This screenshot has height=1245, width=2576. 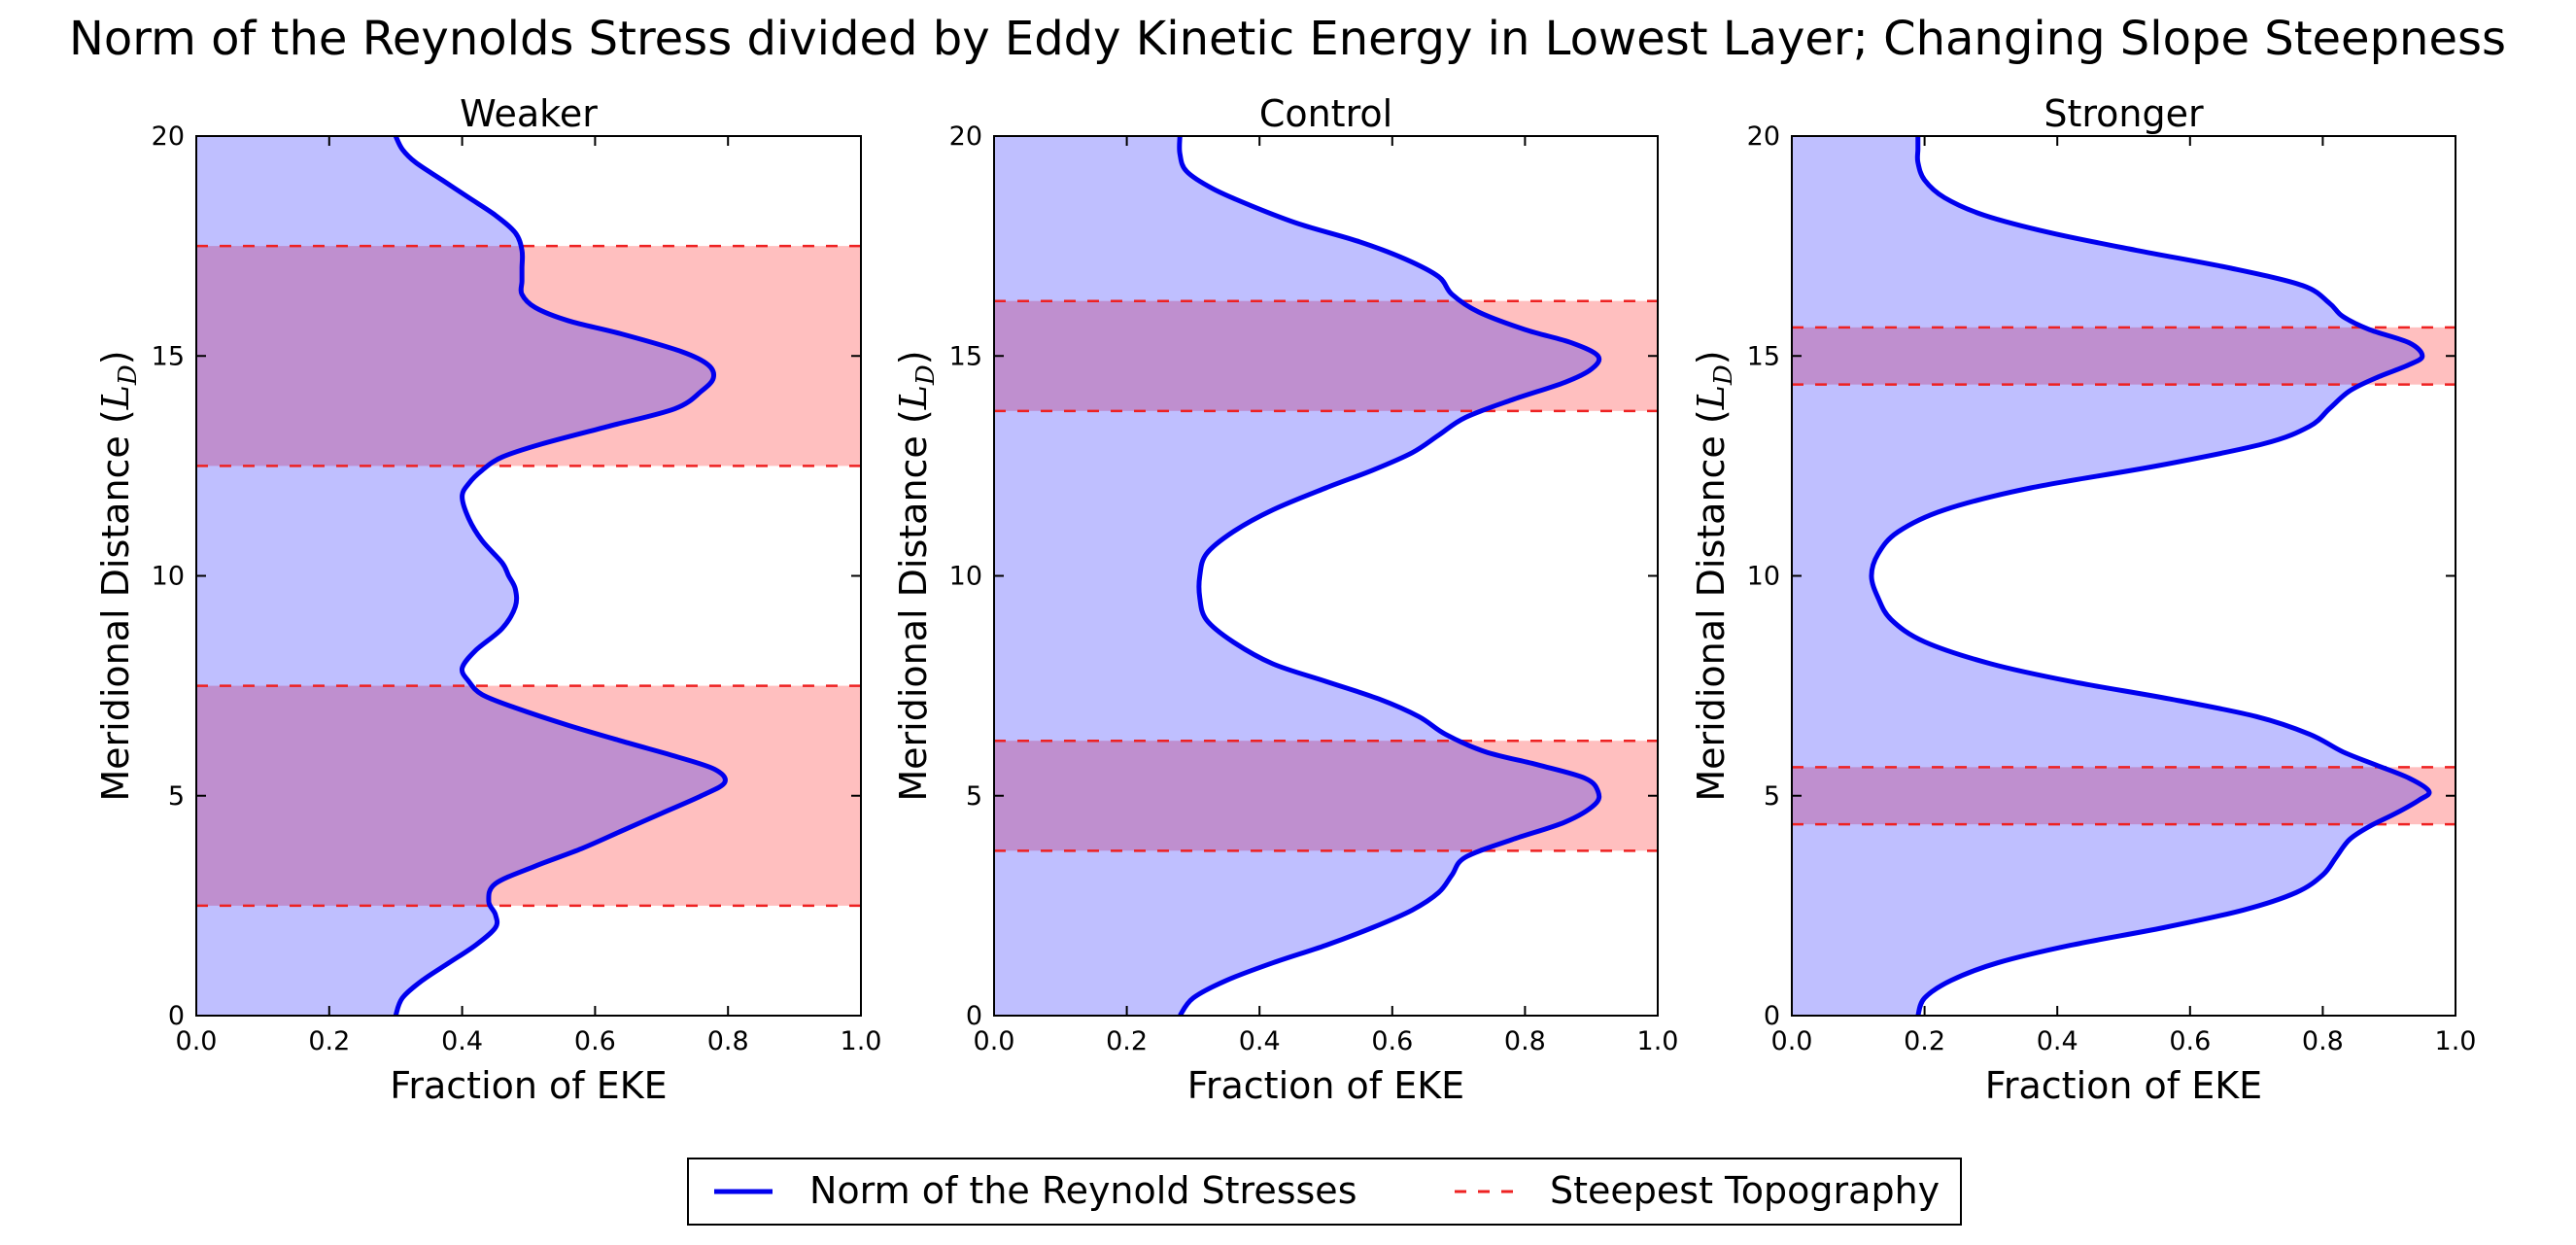 I want to click on legend-label-topography: Steepest Topography, so click(x=1745, y=1190).